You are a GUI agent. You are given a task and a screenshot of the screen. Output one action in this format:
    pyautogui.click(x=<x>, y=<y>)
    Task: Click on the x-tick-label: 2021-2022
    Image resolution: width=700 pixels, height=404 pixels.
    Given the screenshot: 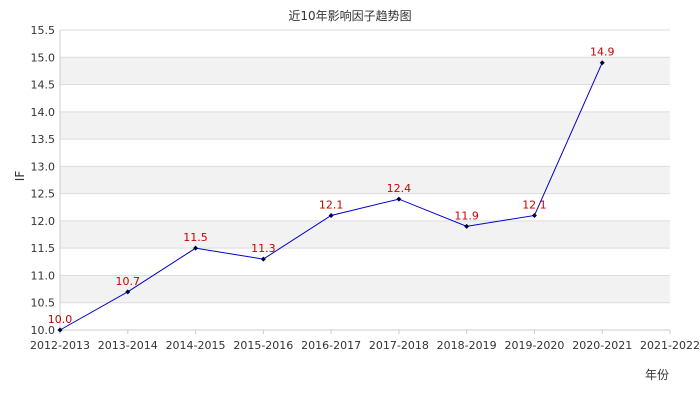 What is the action you would take?
    pyautogui.click(x=670, y=345)
    